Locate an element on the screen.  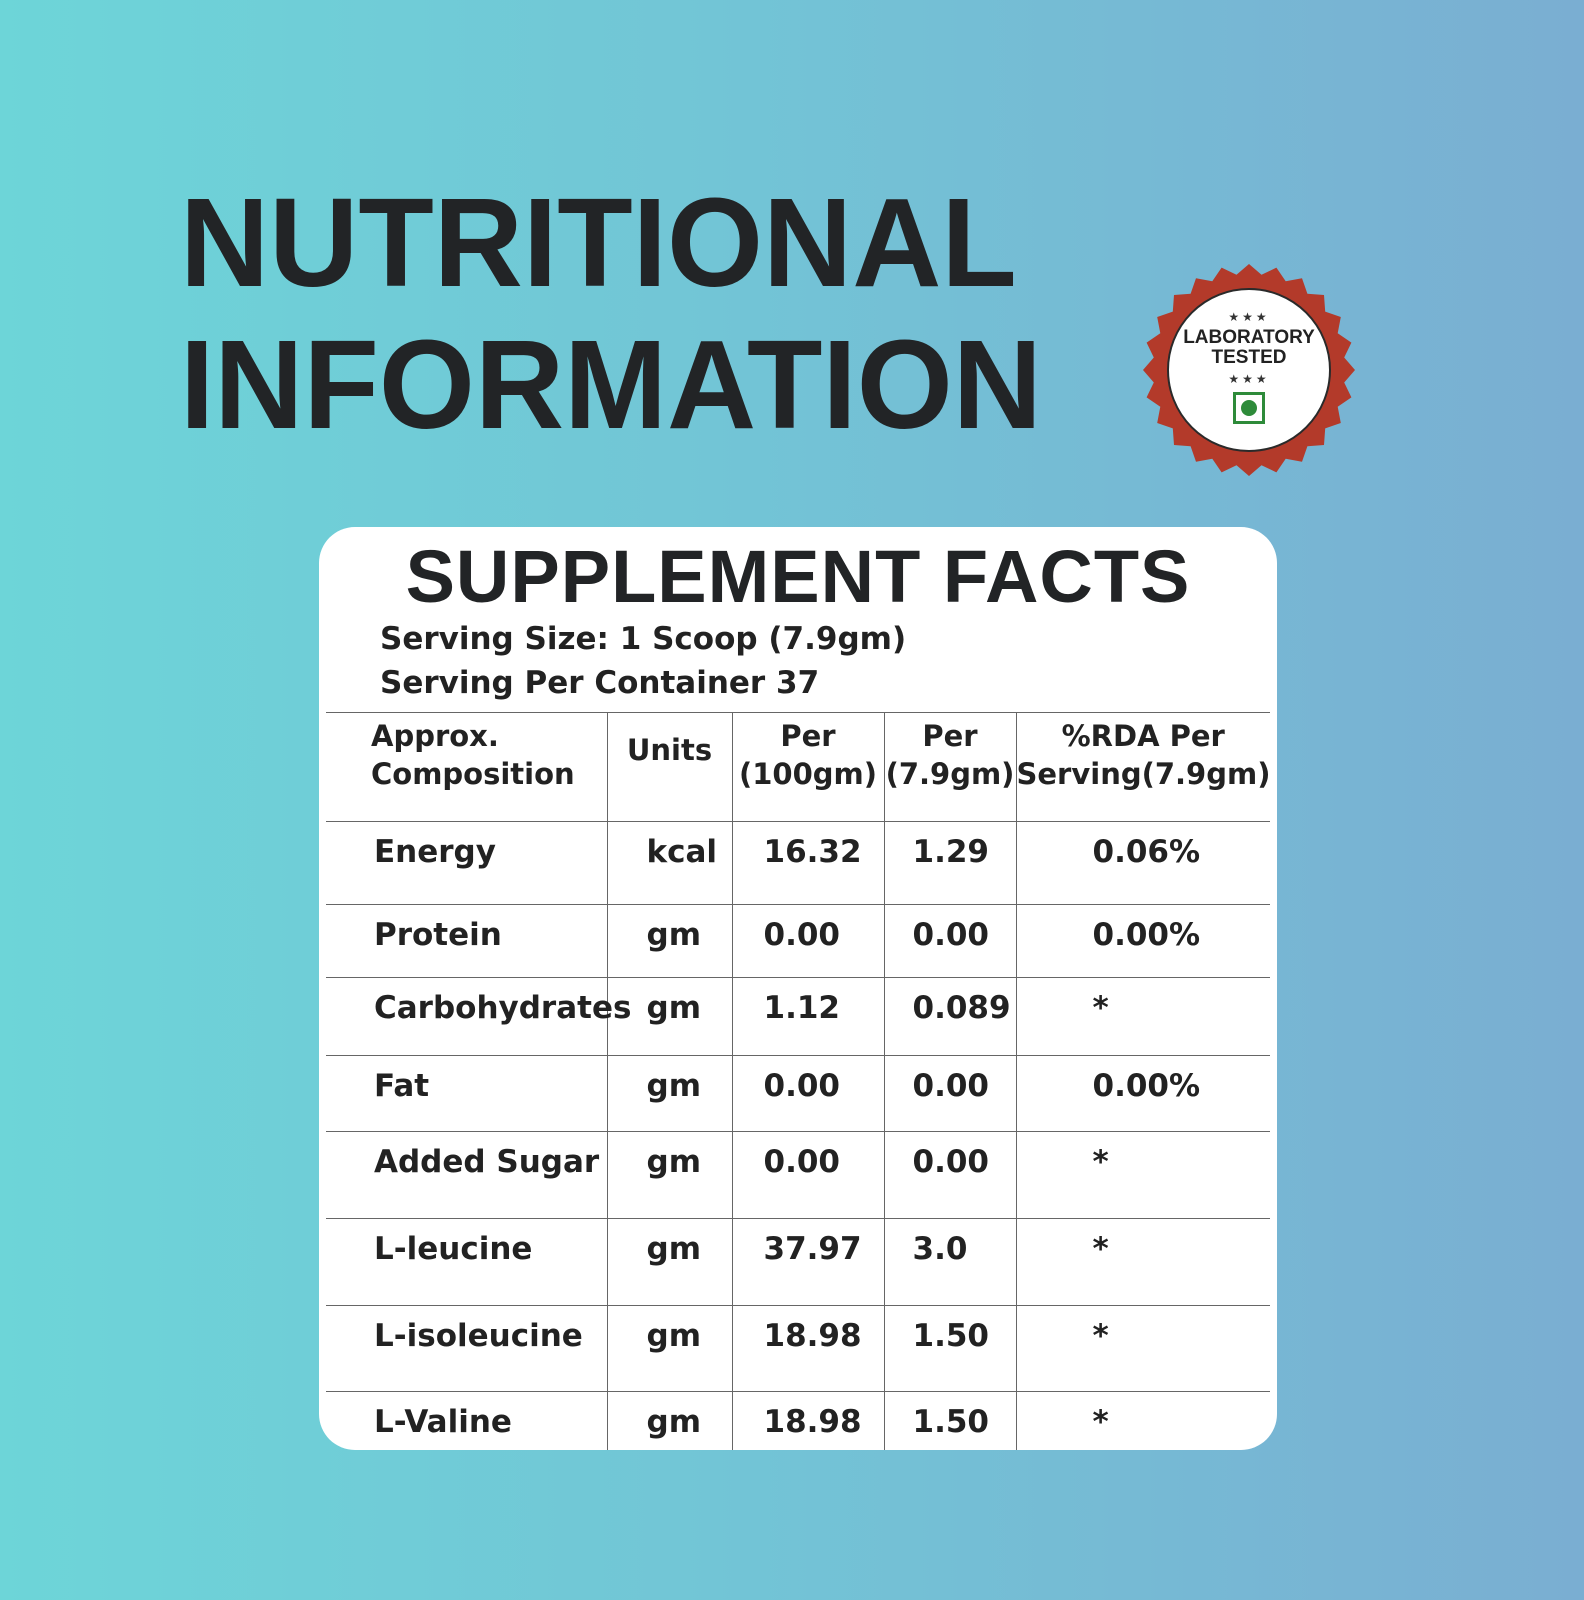
laboratory-tested-badge: ★★★ LABORATORY TESTED ★★★ is located at coordinates (1249, 370).